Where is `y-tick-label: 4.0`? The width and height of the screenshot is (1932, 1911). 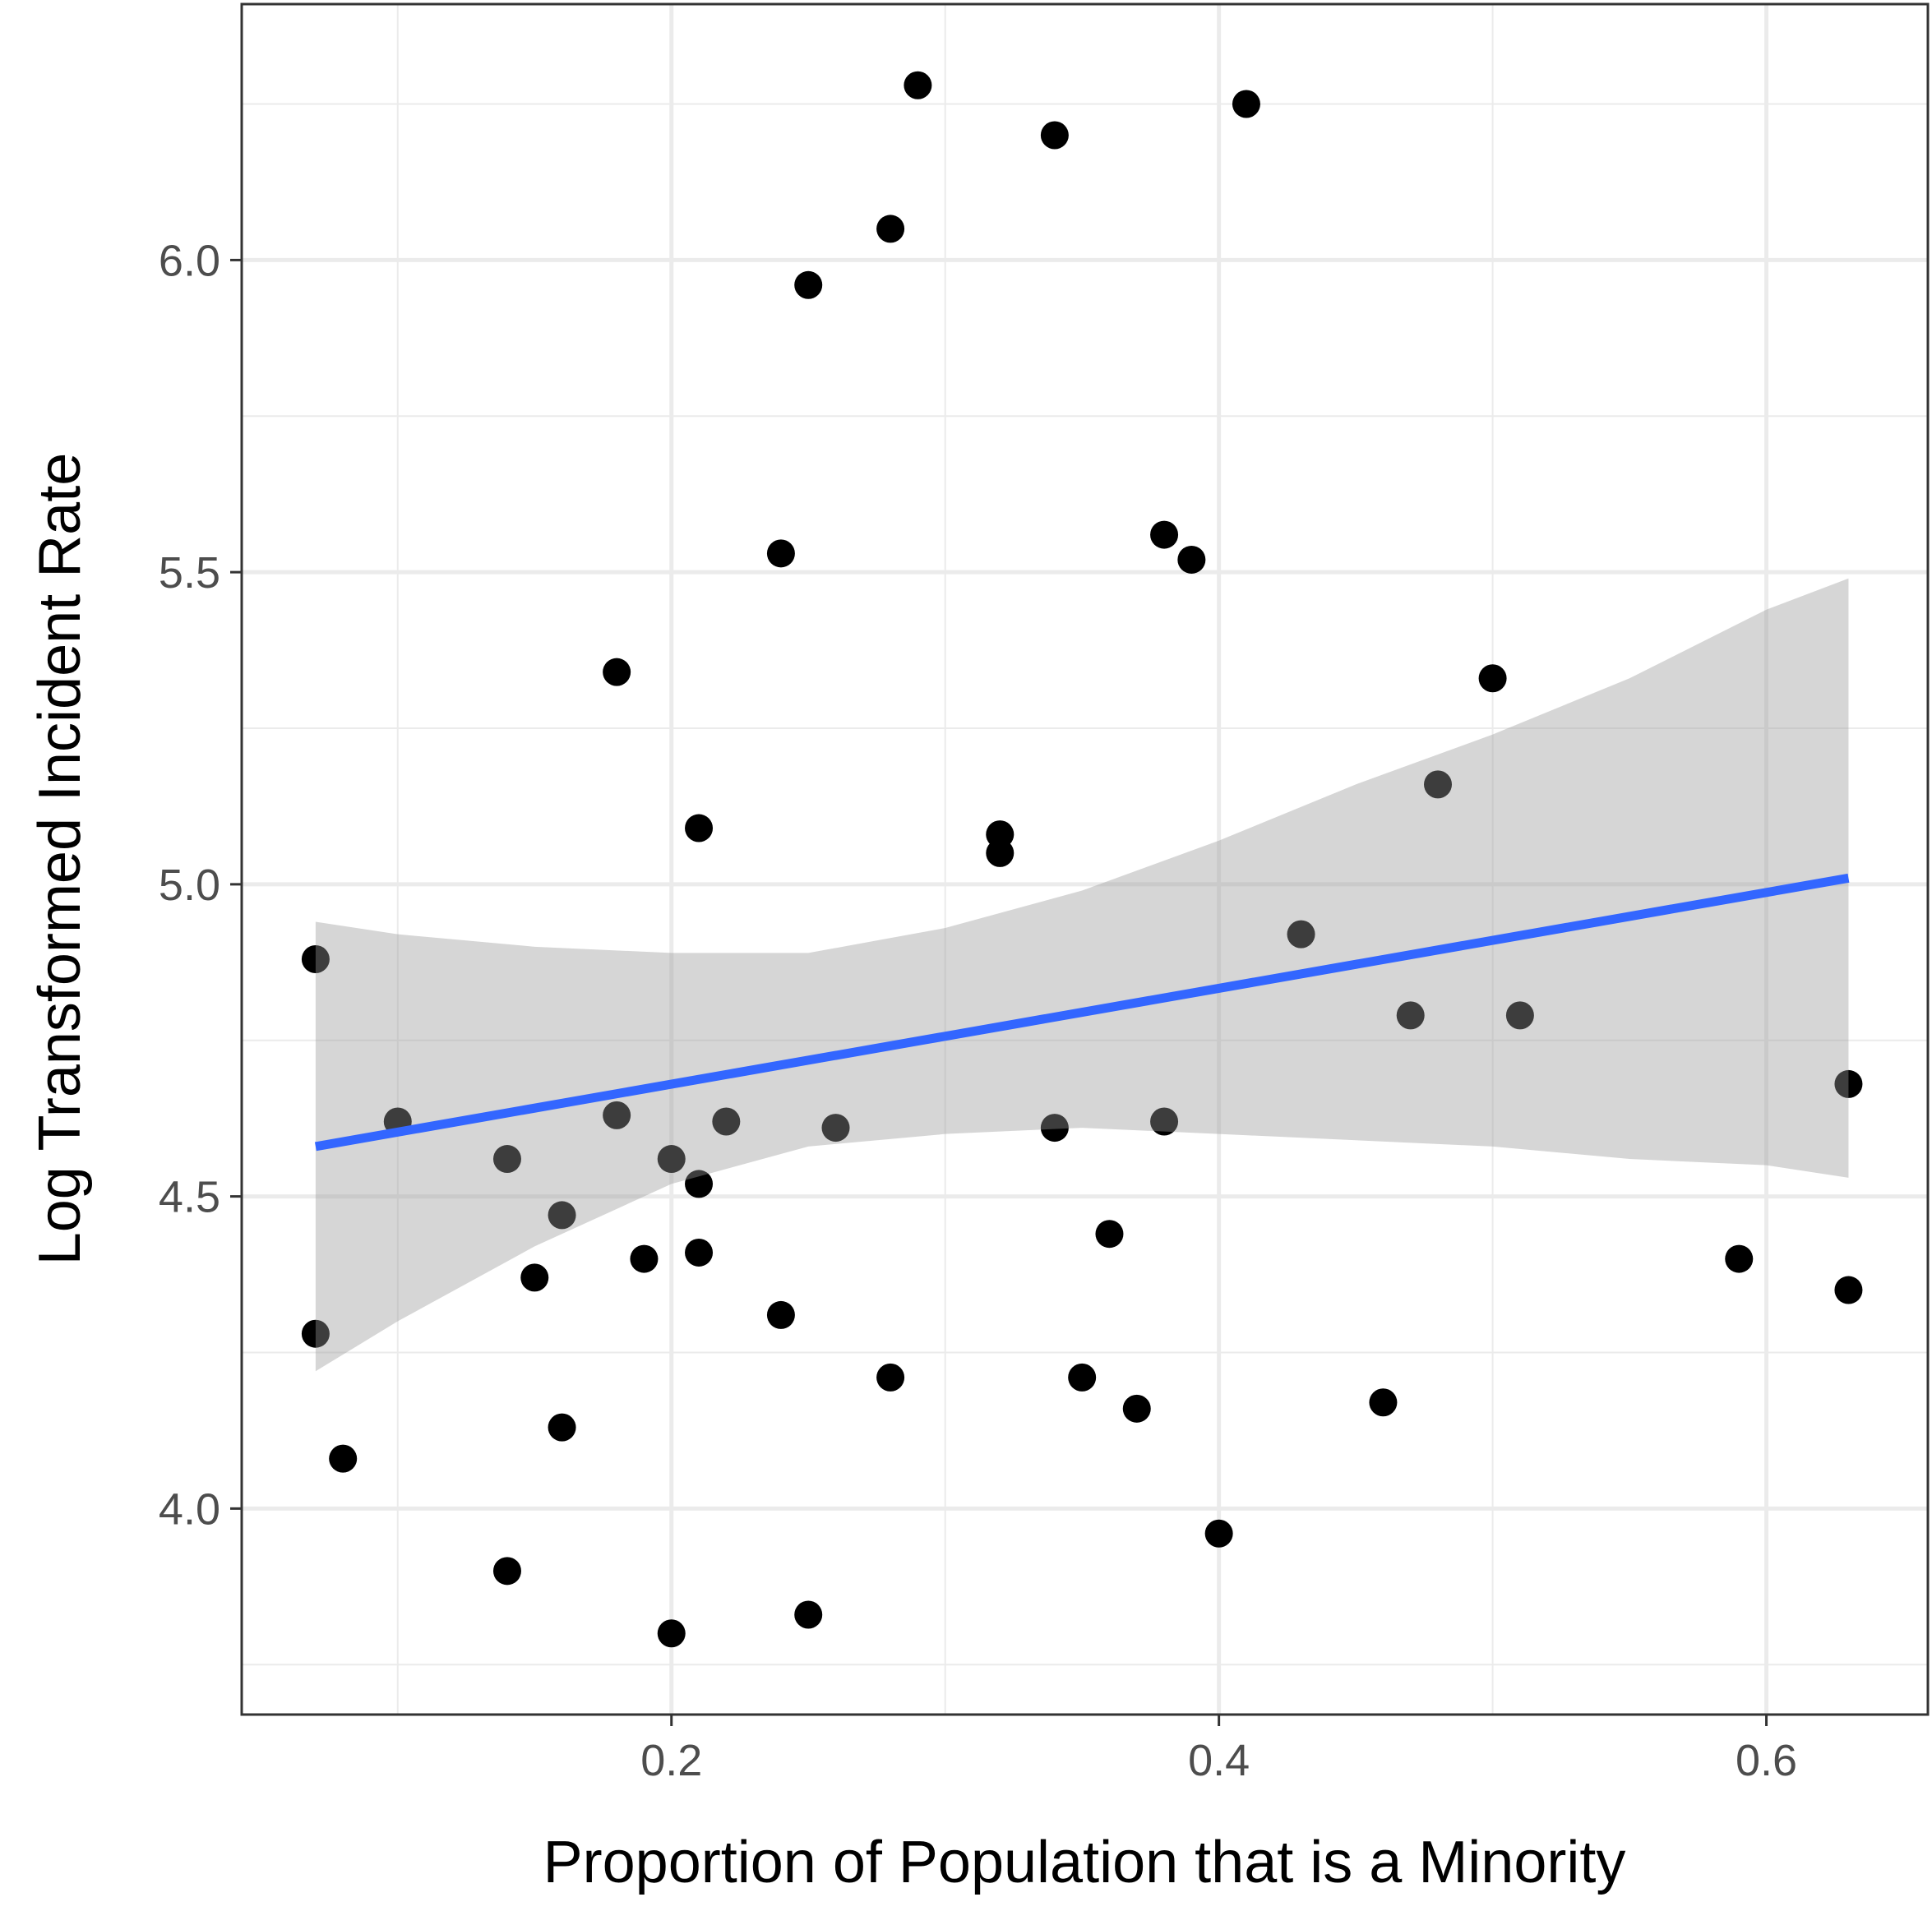 y-tick-label: 4.0 is located at coordinates (189, 1509).